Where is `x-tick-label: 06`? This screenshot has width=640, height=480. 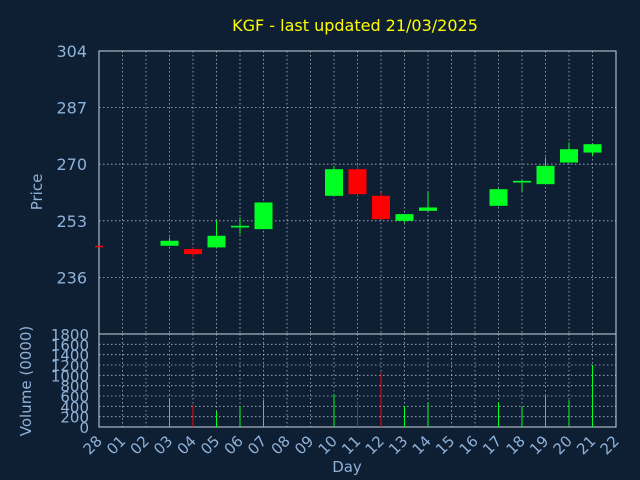
x-tick-label: 06 is located at coordinates (234, 445).